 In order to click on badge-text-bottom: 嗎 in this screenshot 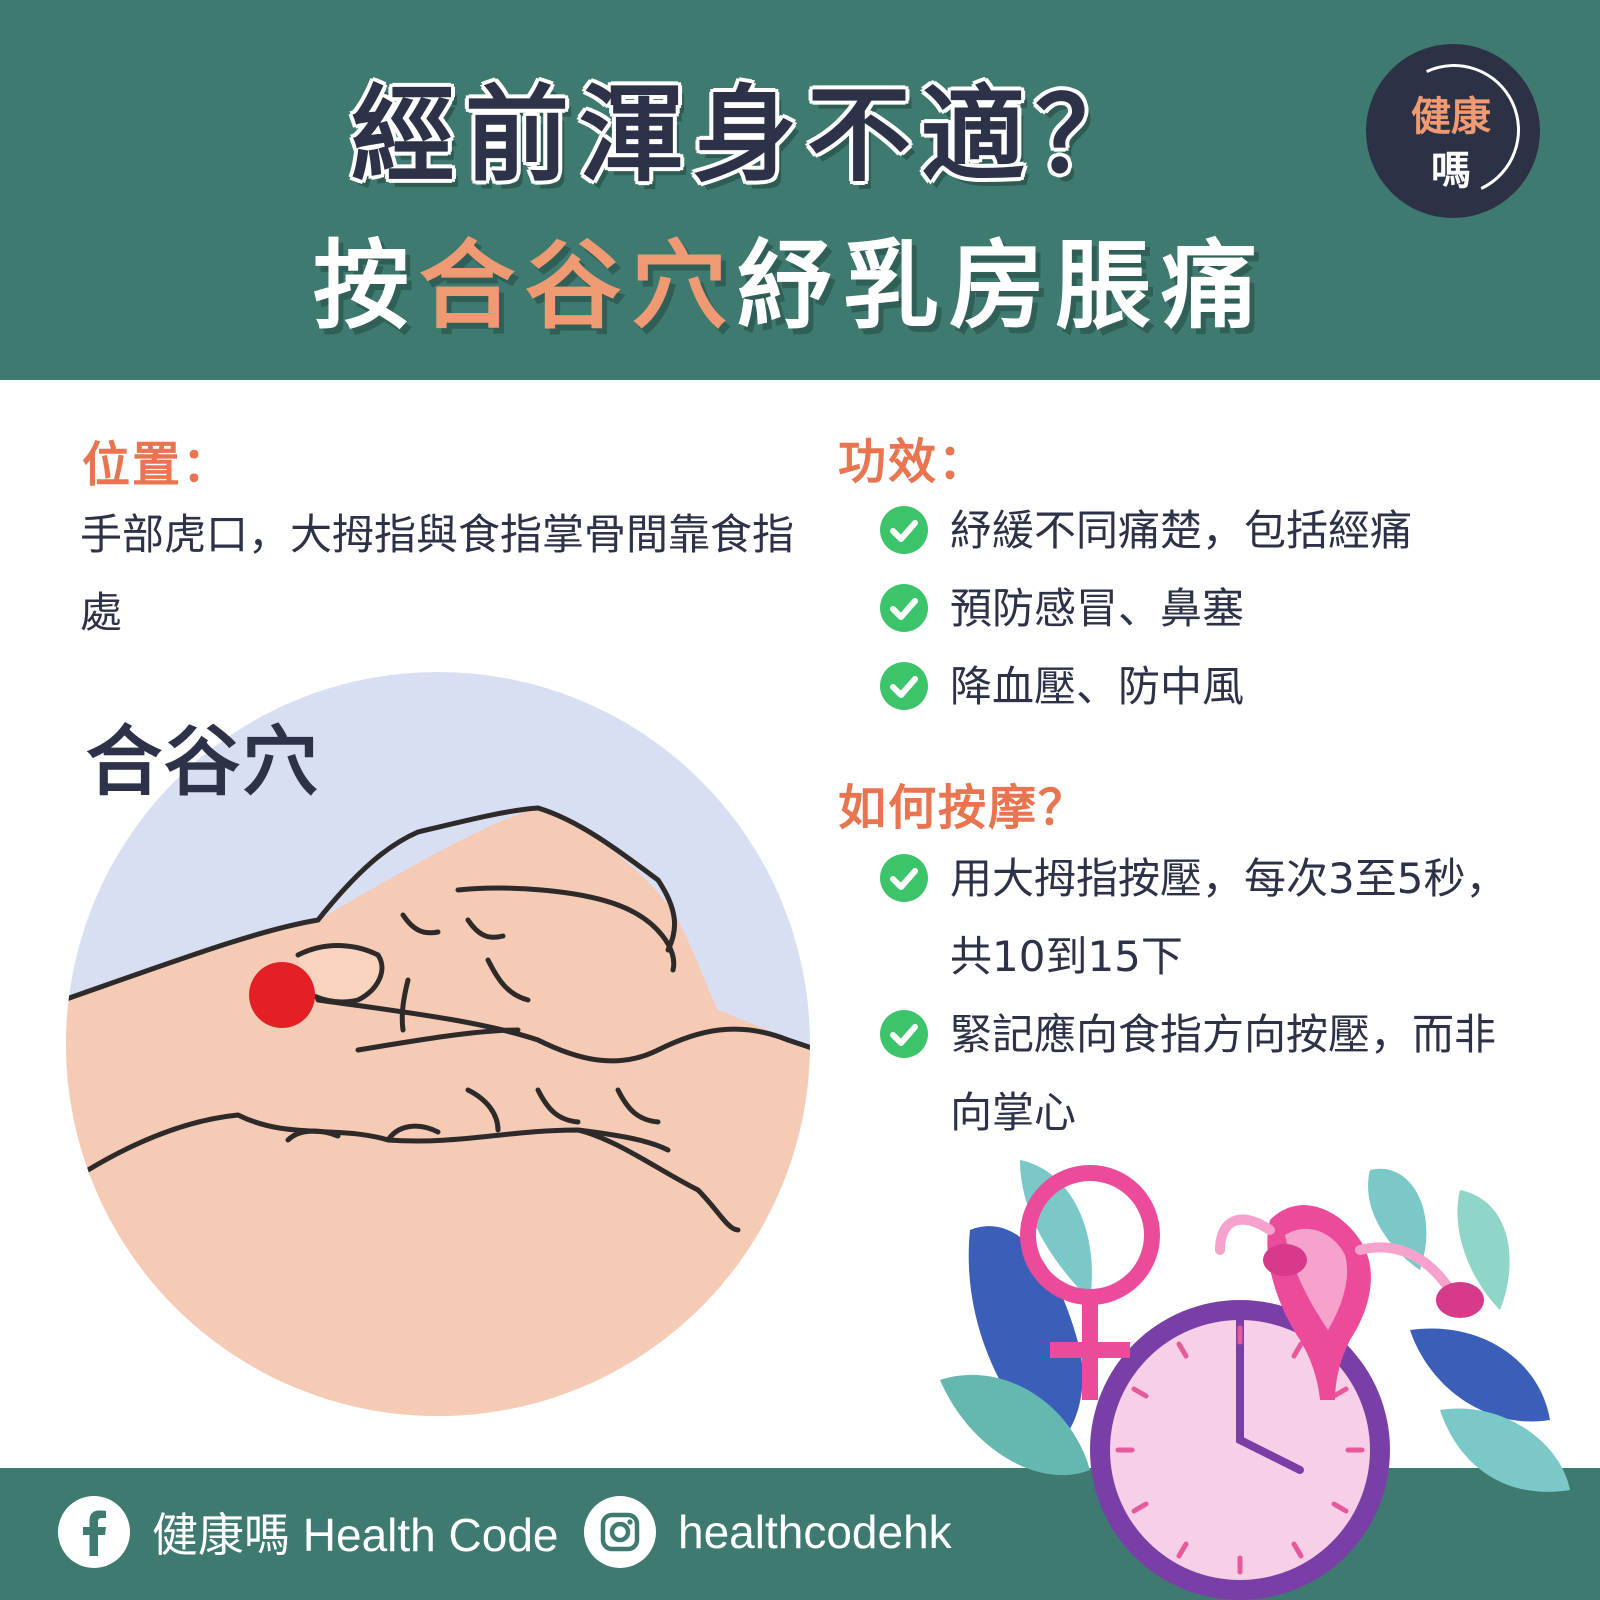, I will do `click(1451, 171)`.